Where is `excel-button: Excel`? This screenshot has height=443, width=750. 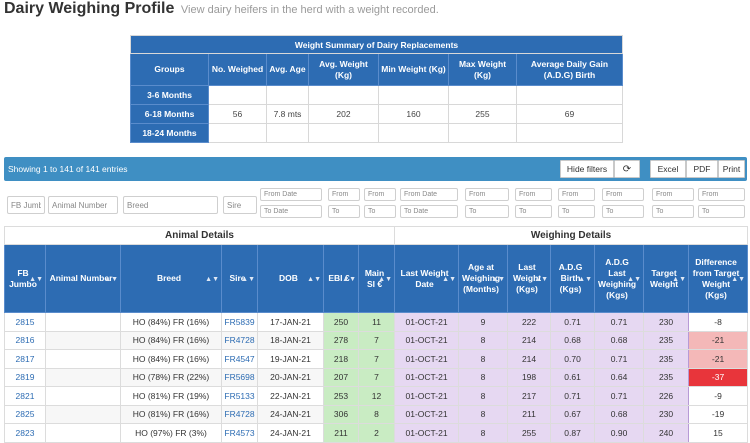 excel-button: Excel is located at coordinates (668, 169).